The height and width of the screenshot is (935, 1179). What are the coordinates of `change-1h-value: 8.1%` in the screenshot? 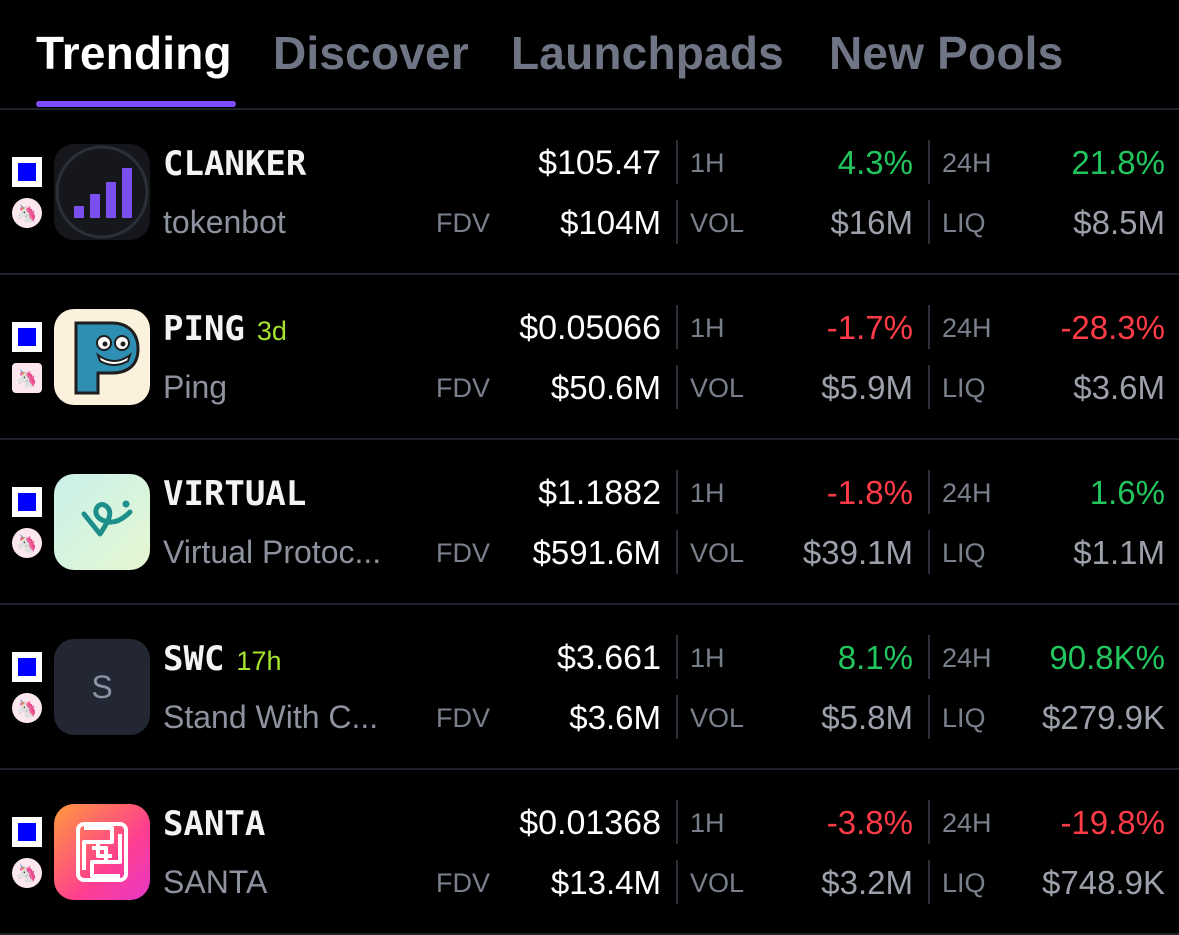 It's located at (875, 657).